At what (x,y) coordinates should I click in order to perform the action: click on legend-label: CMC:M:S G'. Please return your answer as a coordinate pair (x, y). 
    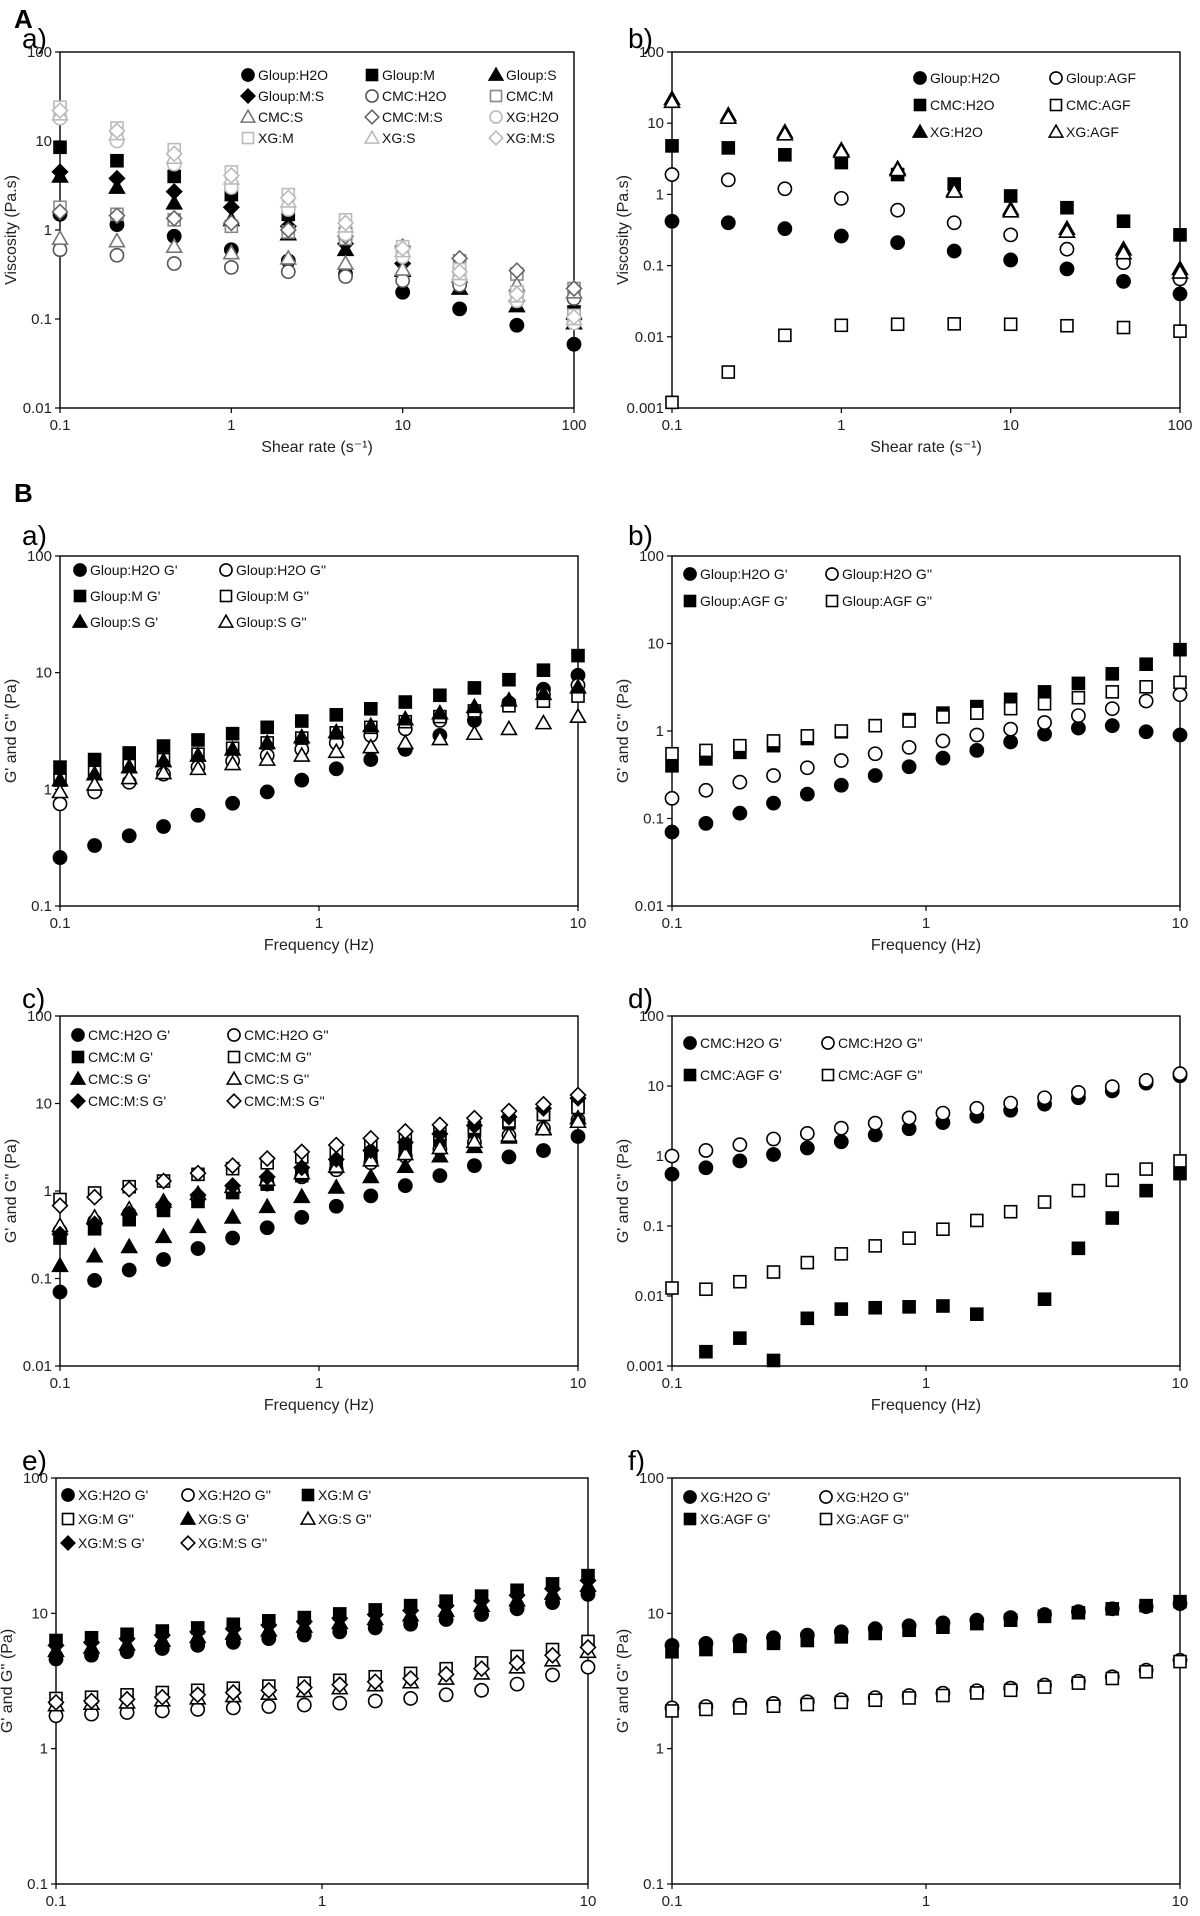
    Looking at the image, I should click on (127, 1101).